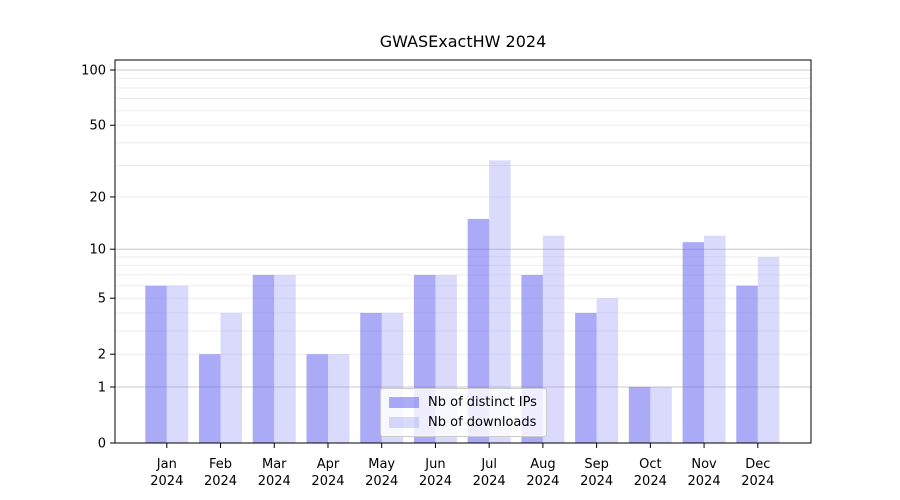 This screenshot has width=900, height=500. Describe the element at coordinates (338, 398) in the screenshot. I see `bar-downloads-apr` at that location.